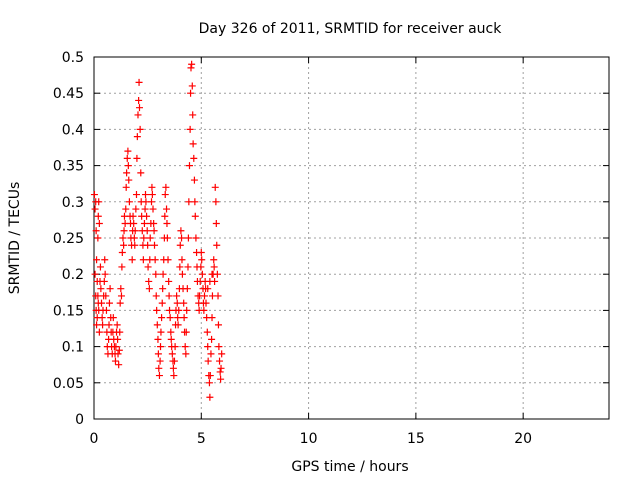  What do you see at coordinates (68, 384) in the screenshot?
I see `y-tick-label: 0.05` at bounding box center [68, 384].